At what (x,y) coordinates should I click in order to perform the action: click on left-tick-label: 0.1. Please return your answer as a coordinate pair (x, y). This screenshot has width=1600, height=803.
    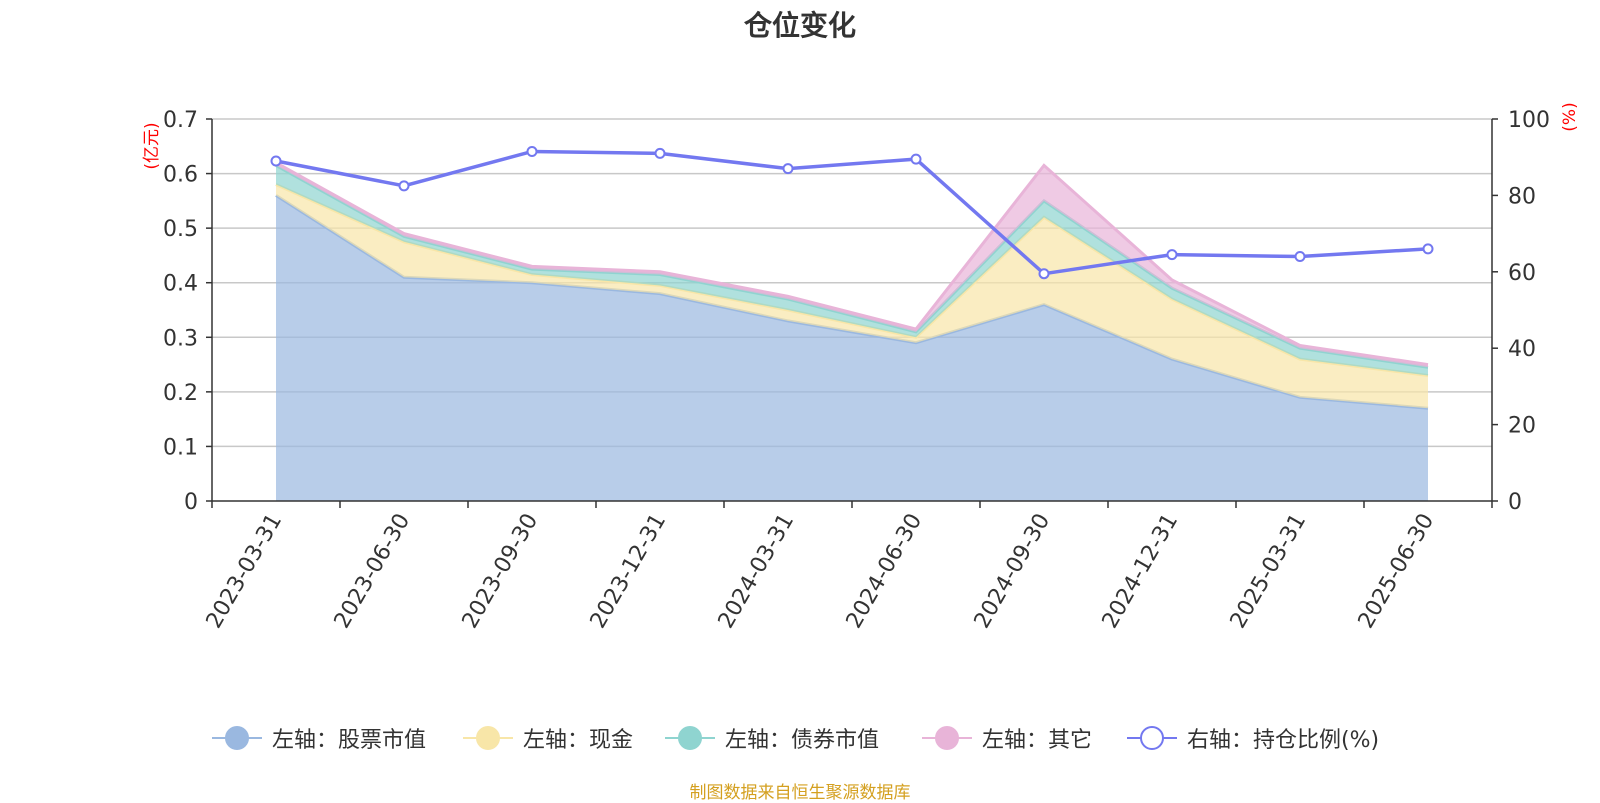
    Looking at the image, I should click on (180, 447).